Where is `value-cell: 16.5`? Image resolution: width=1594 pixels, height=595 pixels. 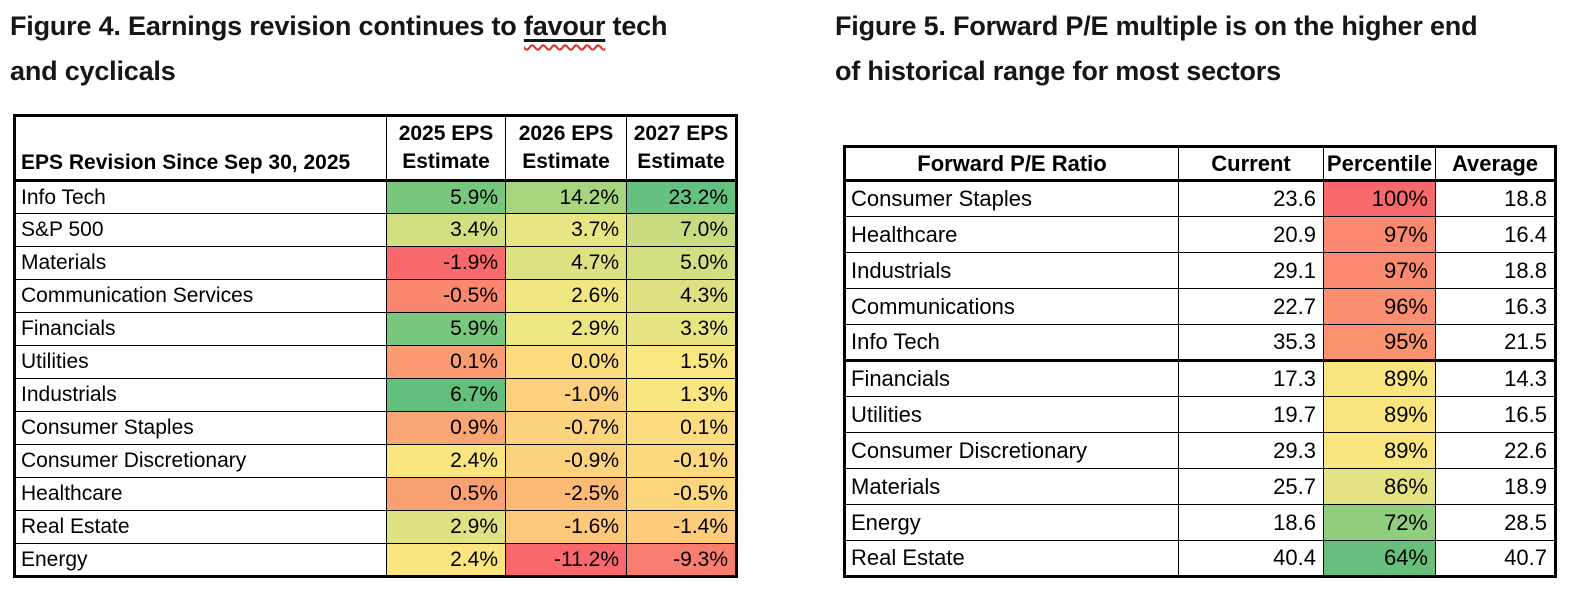 value-cell: 16.5 is located at coordinates (1495, 414).